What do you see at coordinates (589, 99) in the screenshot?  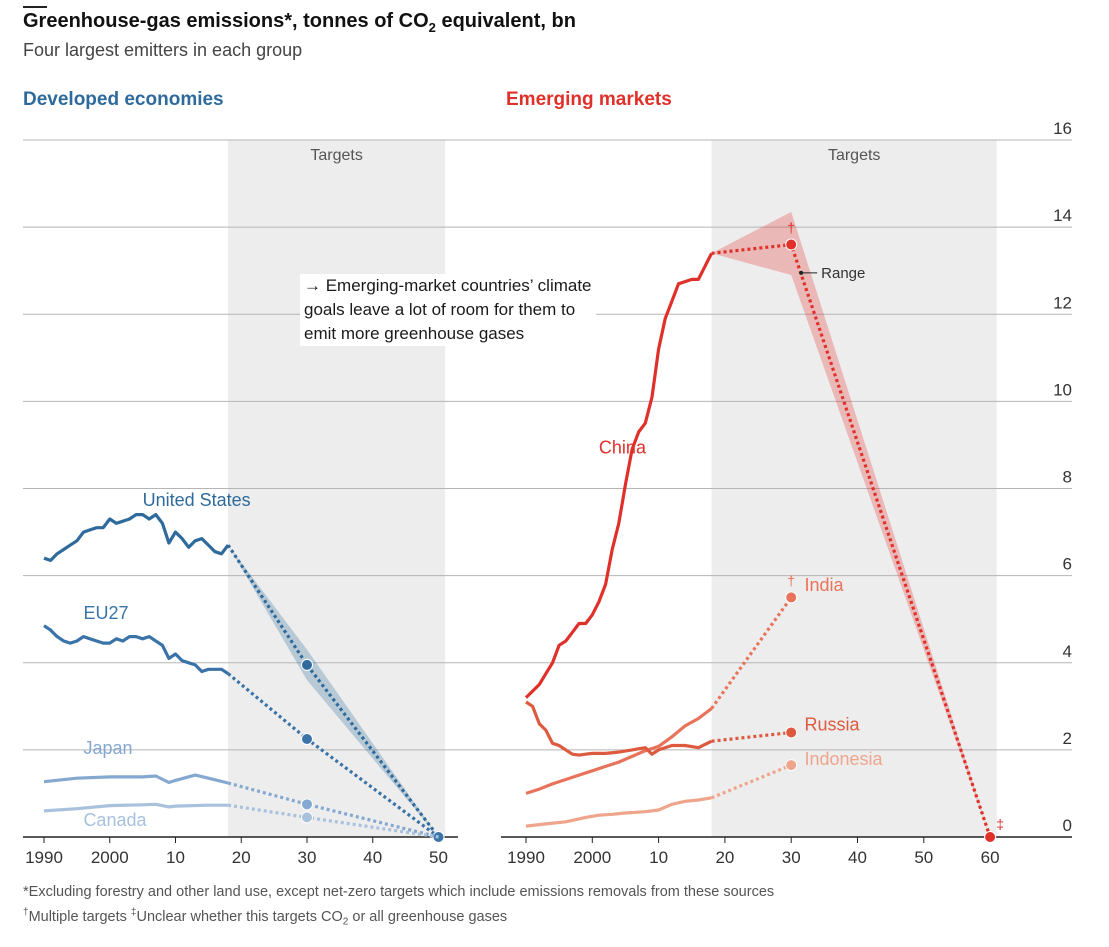 I see `emerging-panel-label: Emerging markets` at bounding box center [589, 99].